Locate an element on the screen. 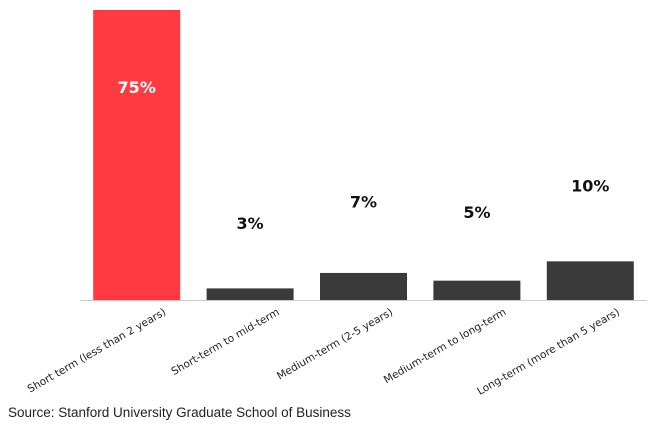 The image size is (668, 425). category-label-1: Short term (less than 2 years) is located at coordinates (97, 350).